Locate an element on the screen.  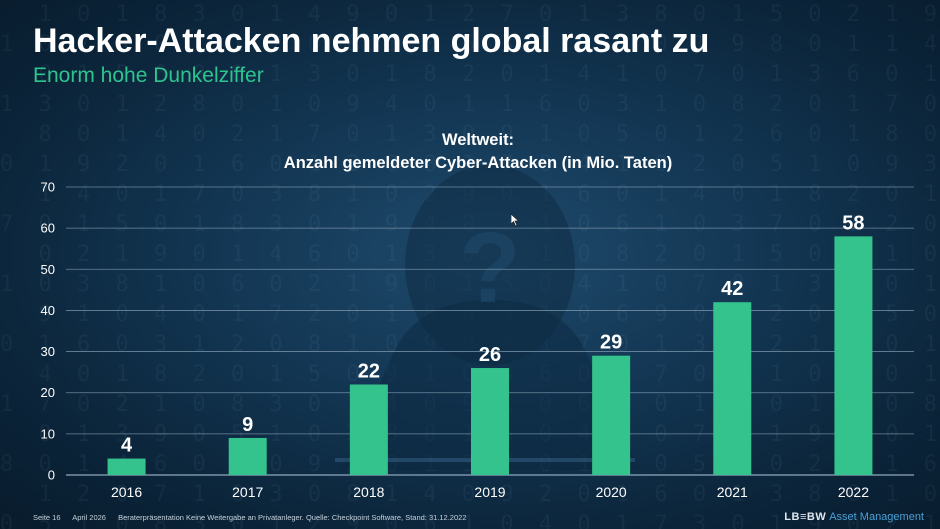
data-label: 26 is located at coordinates (490, 355).